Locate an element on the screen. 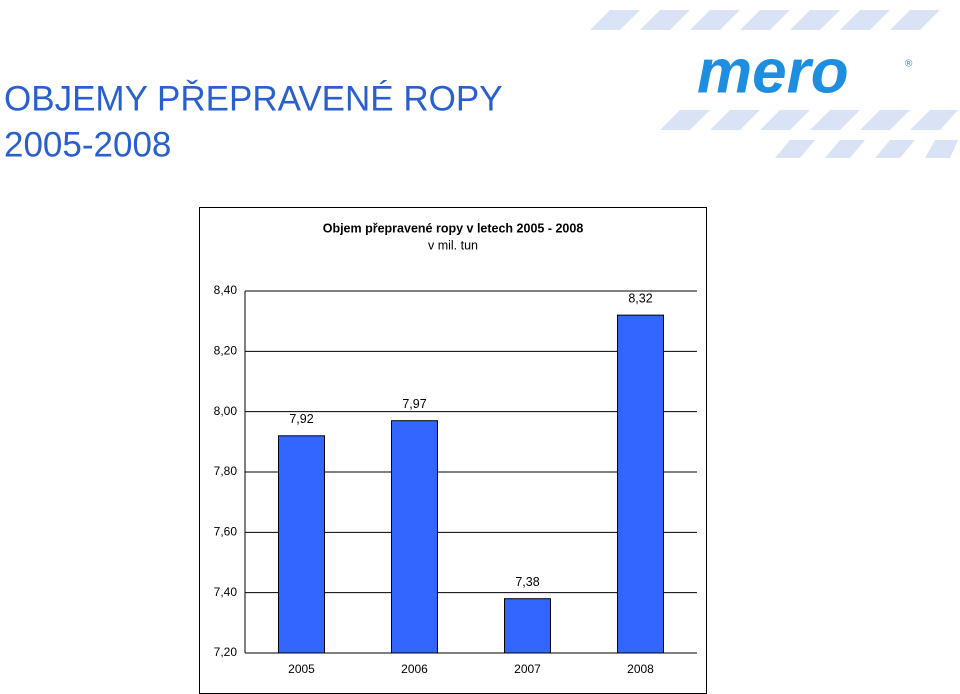  y-tick-label: 8,40 is located at coordinates (226, 290).